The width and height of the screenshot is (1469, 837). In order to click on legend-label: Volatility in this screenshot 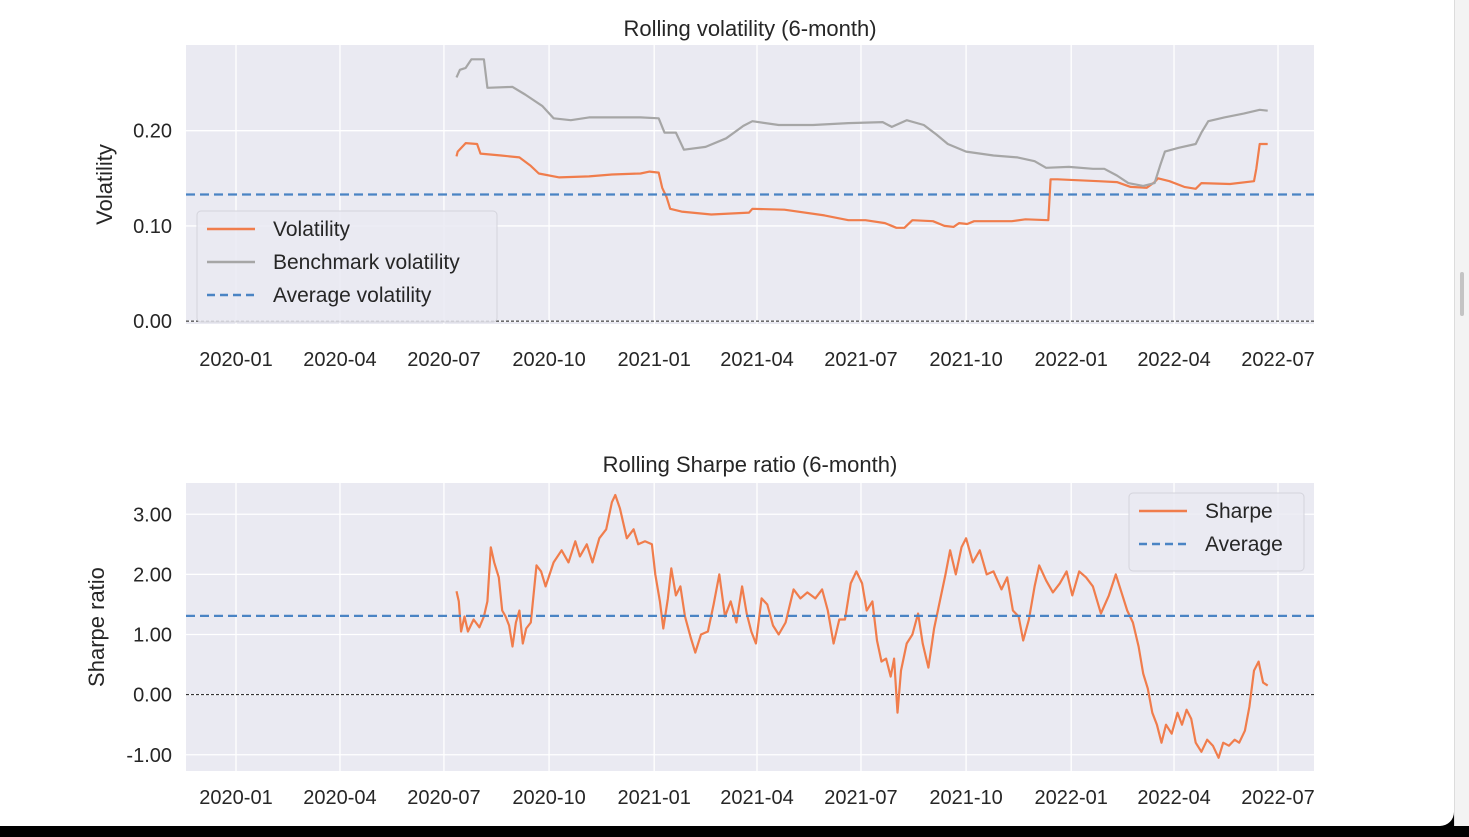, I will do `click(312, 229)`.